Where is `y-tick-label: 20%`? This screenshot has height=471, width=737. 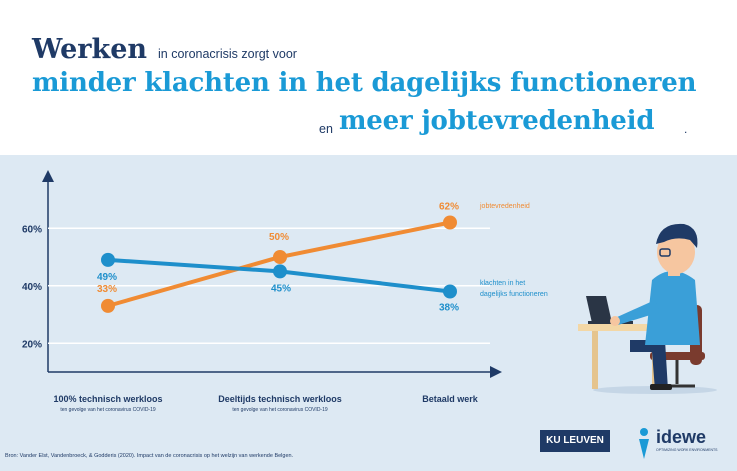 y-tick-label: 20% is located at coordinates (32, 344).